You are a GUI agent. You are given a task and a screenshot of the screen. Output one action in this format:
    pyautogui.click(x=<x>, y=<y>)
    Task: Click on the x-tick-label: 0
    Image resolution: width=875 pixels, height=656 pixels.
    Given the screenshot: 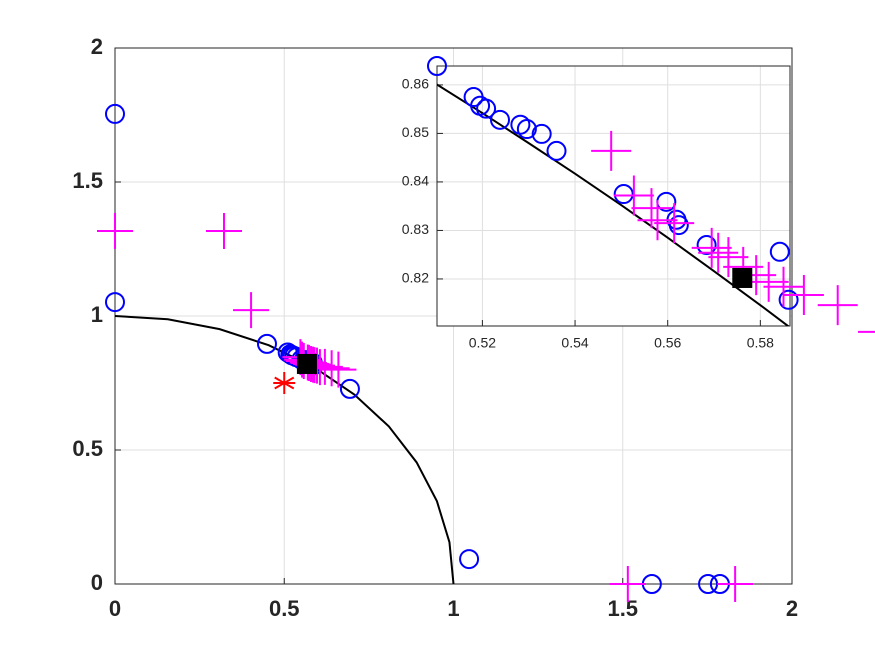 What is the action you would take?
    pyautogui.click(x=115, y=608)
    